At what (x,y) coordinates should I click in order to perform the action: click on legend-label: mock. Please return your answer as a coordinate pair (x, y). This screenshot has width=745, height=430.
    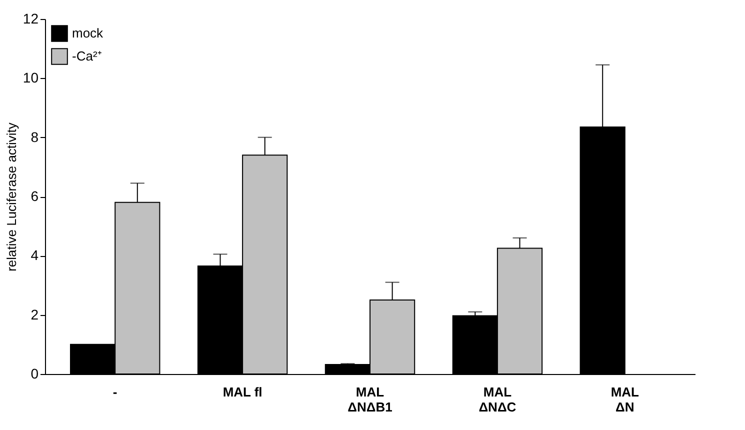
    Looking at the image, I should click on (88, 33).